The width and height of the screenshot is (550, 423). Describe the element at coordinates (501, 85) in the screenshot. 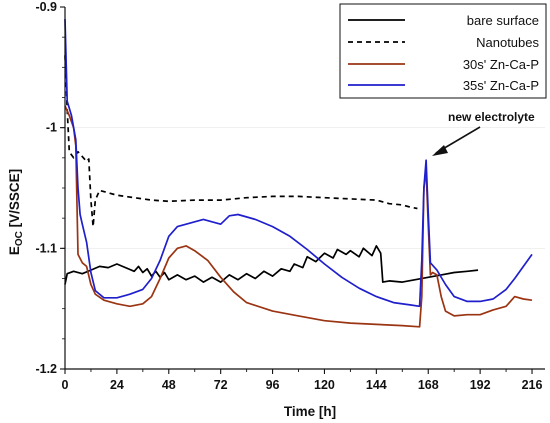

I see `legend-label-35s: 35s' Zn-Ca-P` at that location.